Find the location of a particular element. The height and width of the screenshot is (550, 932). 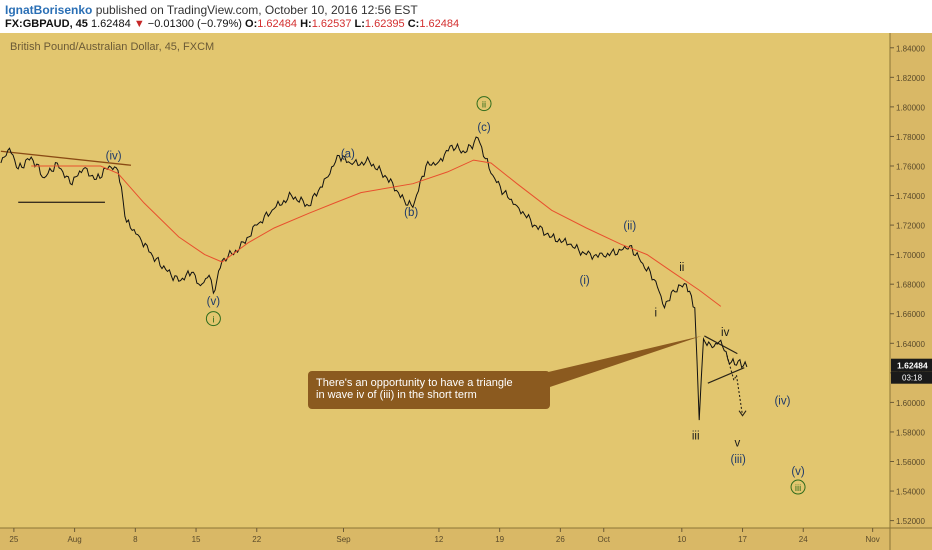

x-tick-label: 26 is located at coordinates (560, 539).